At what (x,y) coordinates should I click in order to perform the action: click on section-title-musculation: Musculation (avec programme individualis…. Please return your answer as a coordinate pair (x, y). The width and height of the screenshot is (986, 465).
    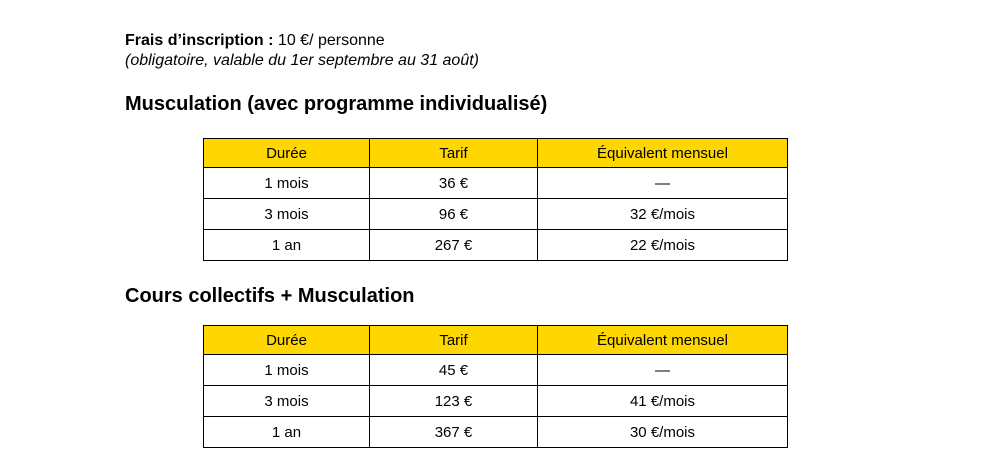
    Looking at the image, I should click on (336, 104).